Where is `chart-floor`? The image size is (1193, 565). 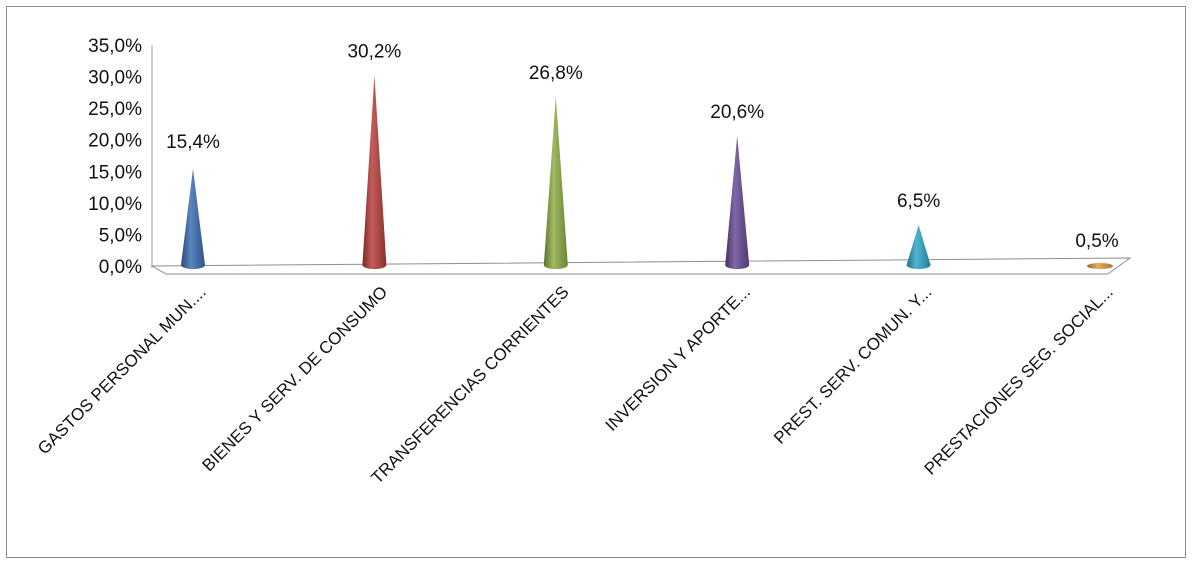
chart-floor is located at coordinates (641, 266).